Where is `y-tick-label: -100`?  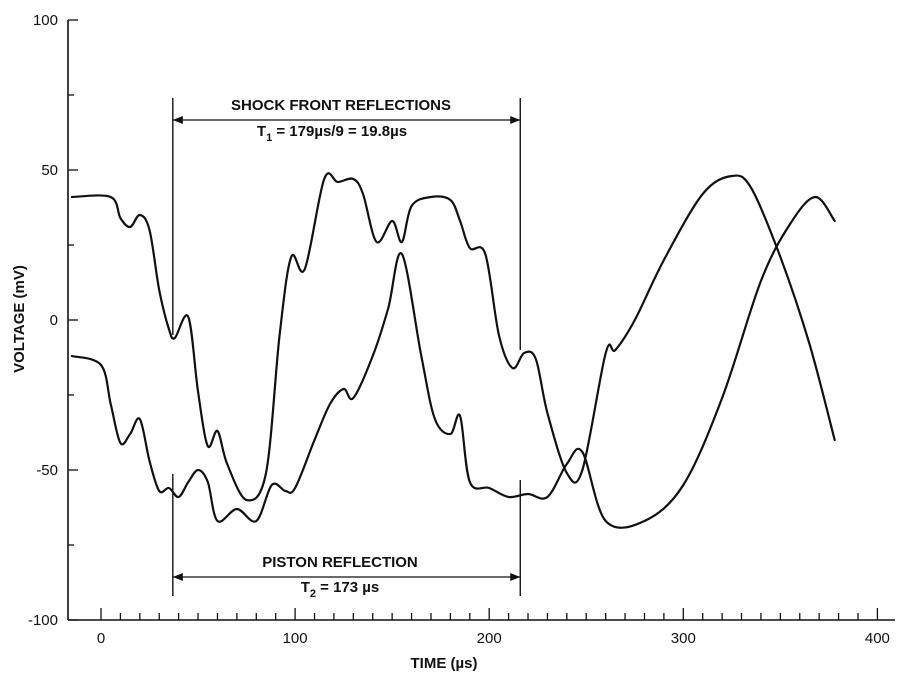 y-tick-label: -100 is located at coordinates (43, 620).